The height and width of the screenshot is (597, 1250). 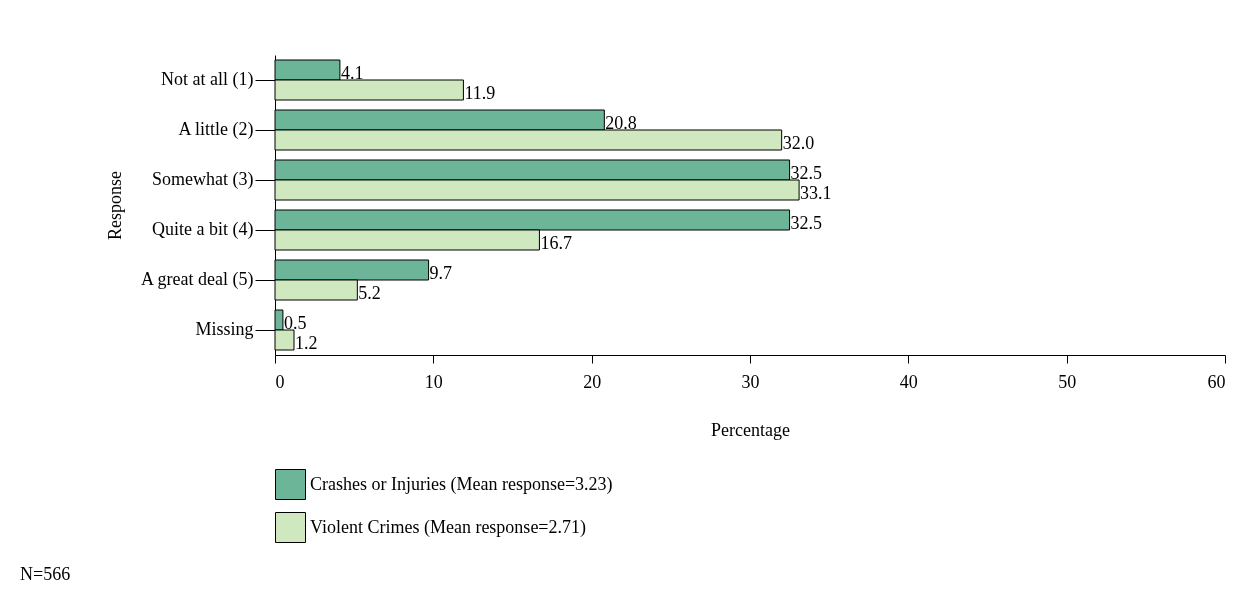 I want to click on legend-label: Crashes or Injuries (Mean response=3.23), so click(x=461, y=484).